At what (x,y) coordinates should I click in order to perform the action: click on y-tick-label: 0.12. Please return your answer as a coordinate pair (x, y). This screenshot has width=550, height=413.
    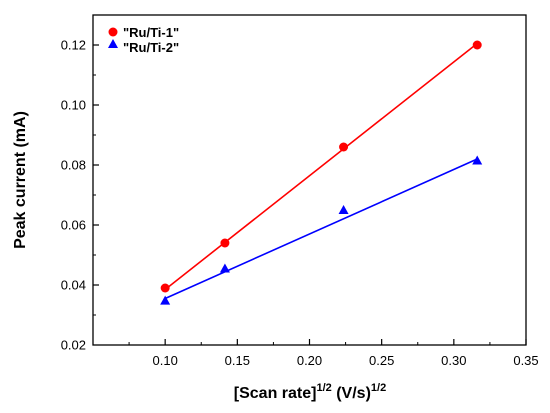
    Looking at the image, I should click on (73, 45).